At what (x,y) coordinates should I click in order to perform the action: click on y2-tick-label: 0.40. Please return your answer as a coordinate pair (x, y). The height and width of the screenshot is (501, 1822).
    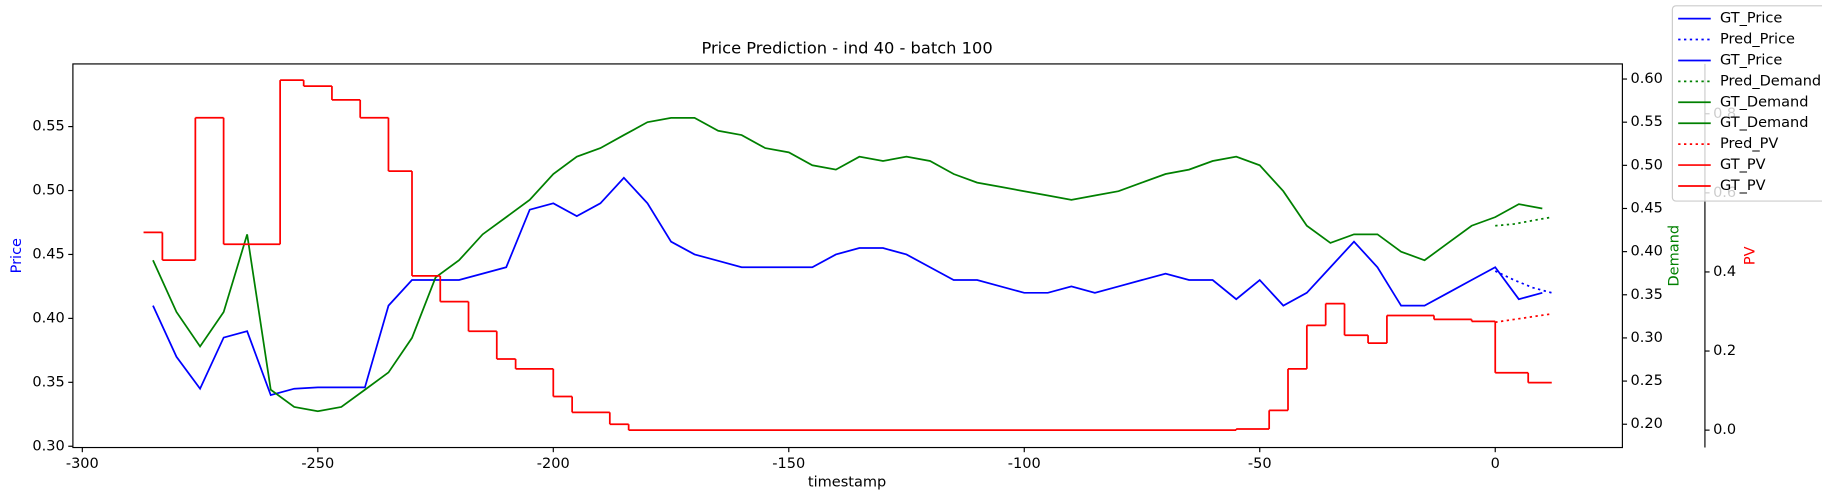
    Looking at the image, I should click on (1647, 252).